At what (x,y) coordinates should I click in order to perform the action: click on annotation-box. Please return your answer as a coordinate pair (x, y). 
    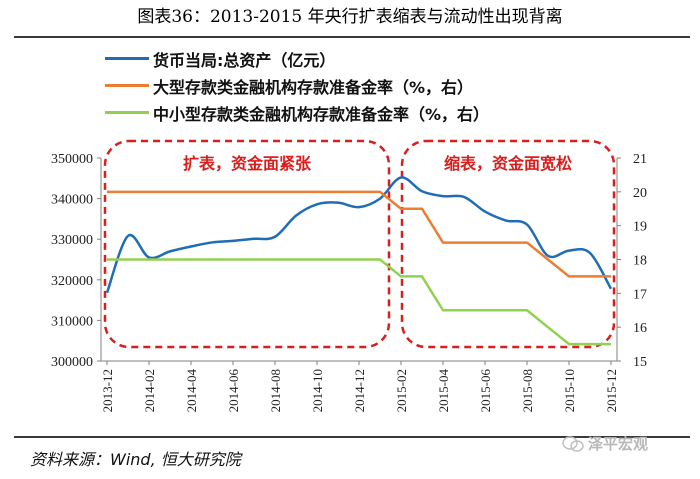
    Looking at the image, I should click on (508, 244).